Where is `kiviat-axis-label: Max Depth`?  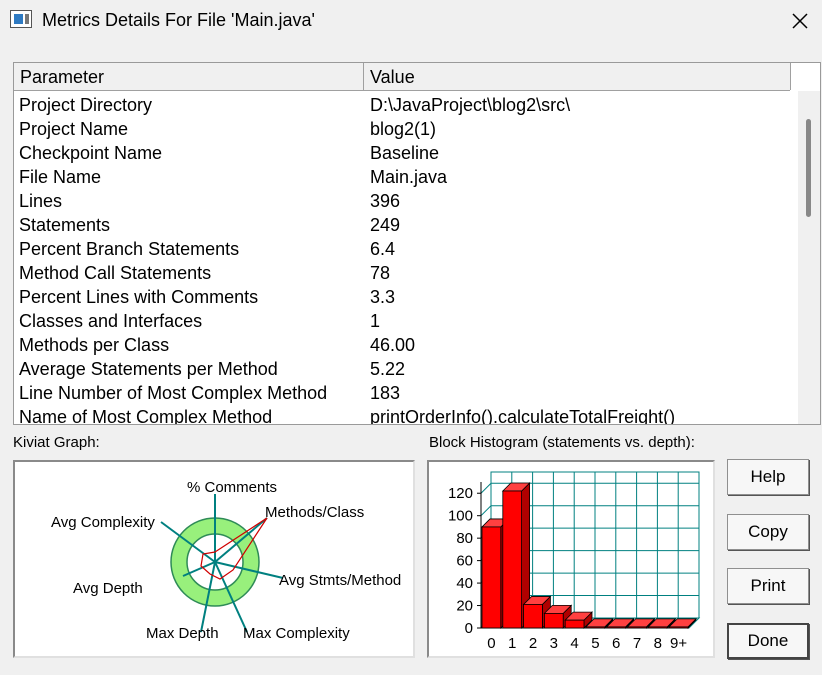 kiviat-axis-label: Max Depth is located at coordinates (182, 633).